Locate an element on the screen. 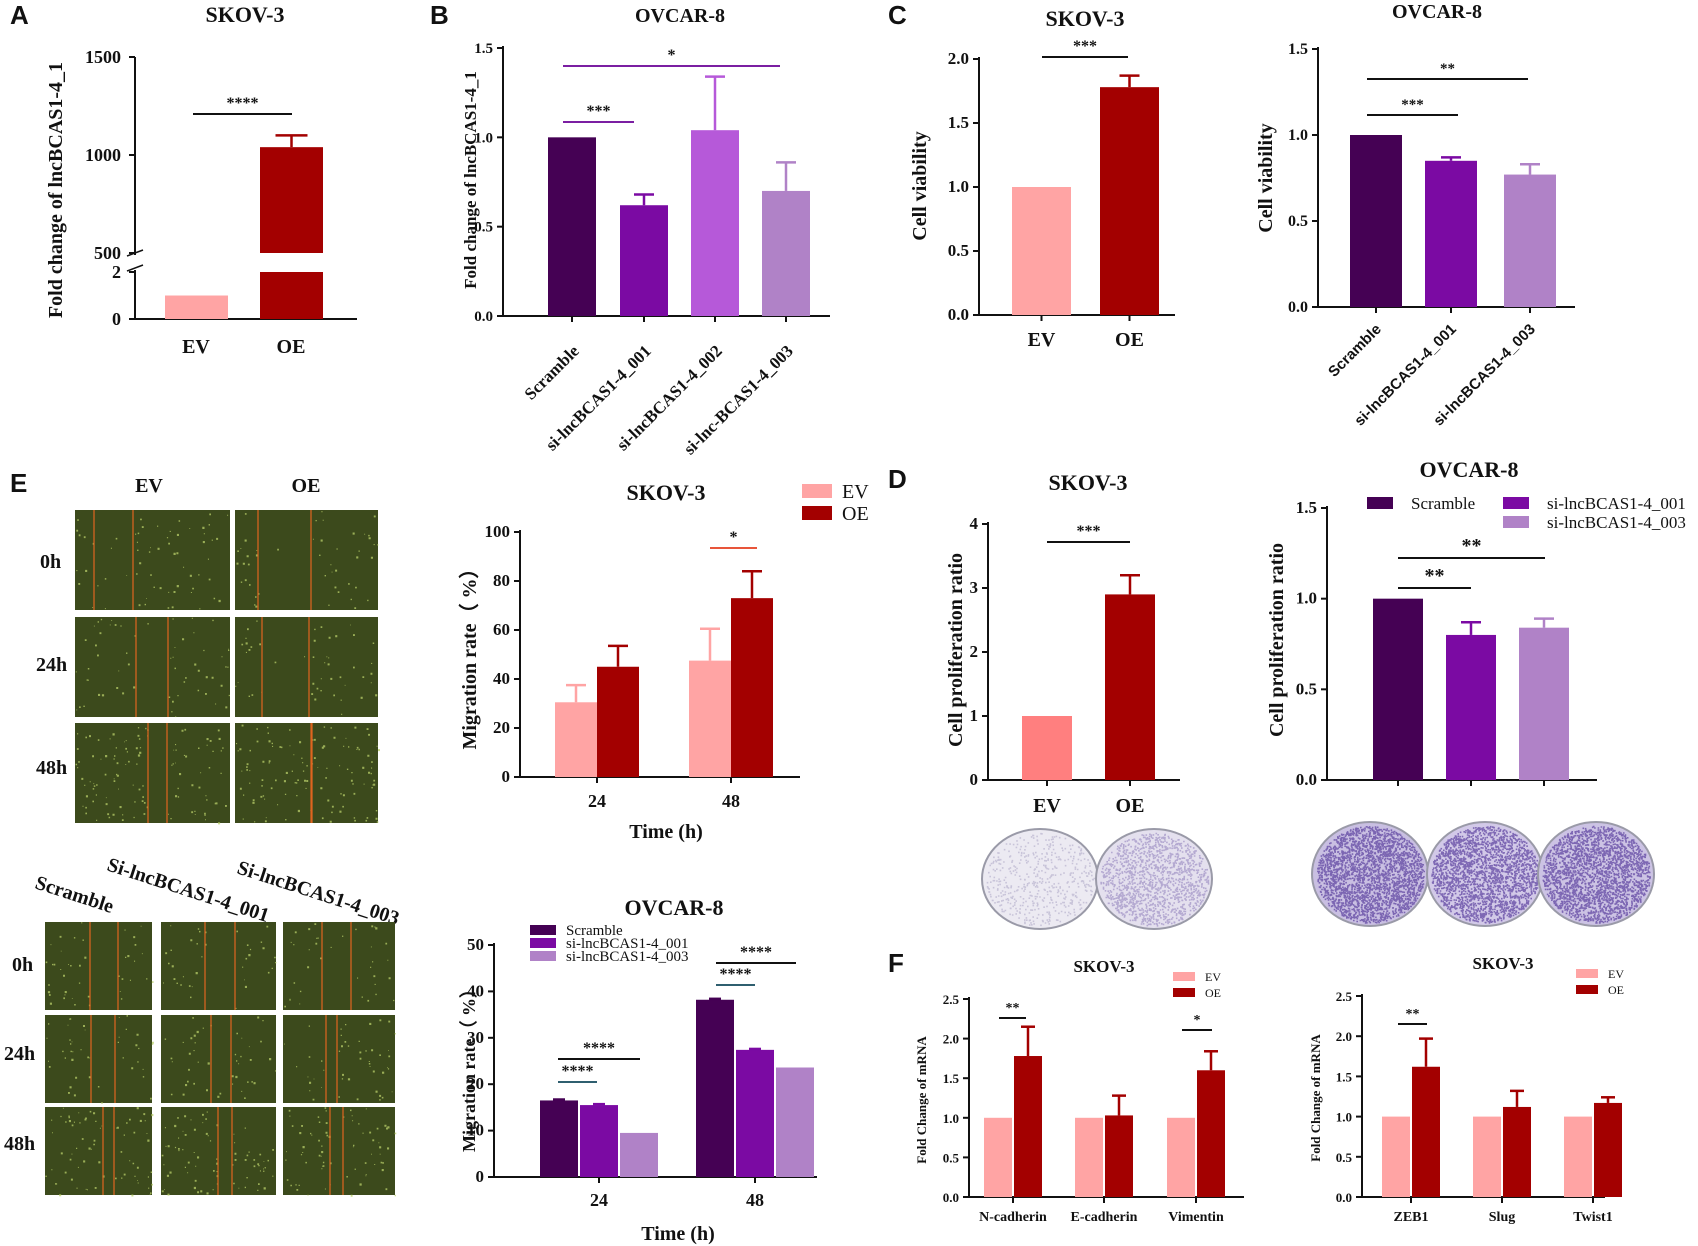 Image resolution: width=1698 pixels, height=1246 pixels. y-tick-label: 100 is located at coordinates (498, 531).